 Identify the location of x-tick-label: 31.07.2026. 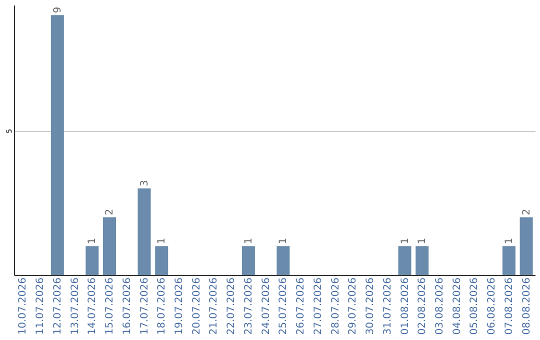
(388, 306).